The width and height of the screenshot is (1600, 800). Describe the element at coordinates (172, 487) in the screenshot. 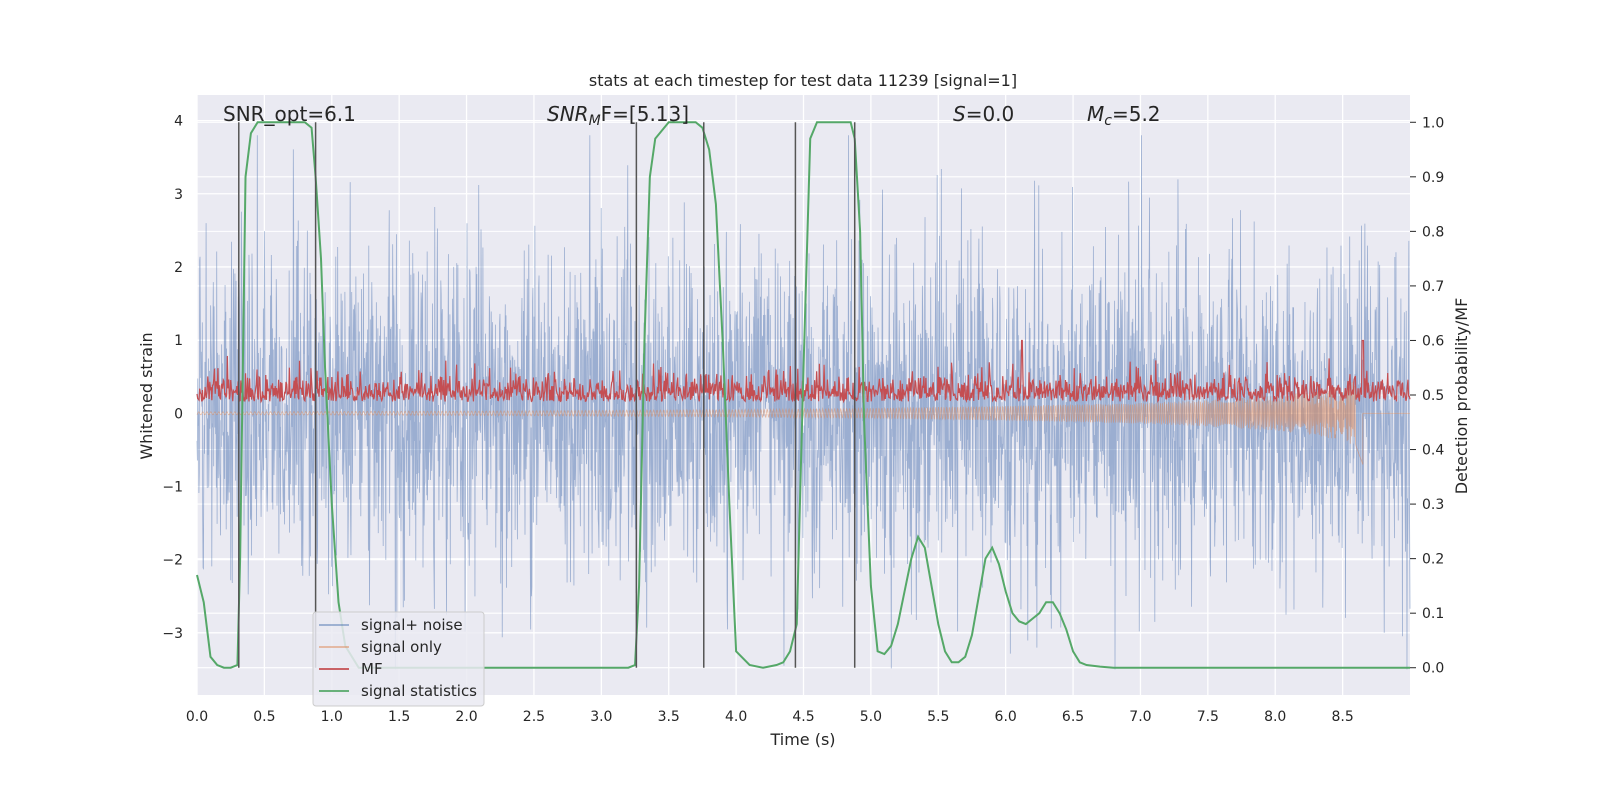

I see `y-tick-label: −1` at that location.